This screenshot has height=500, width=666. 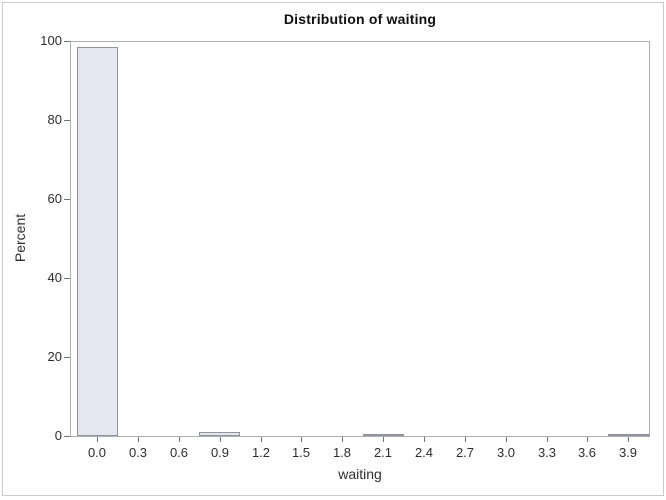 I want to click on y-tick-label: 40, so click(x=54, y=277).